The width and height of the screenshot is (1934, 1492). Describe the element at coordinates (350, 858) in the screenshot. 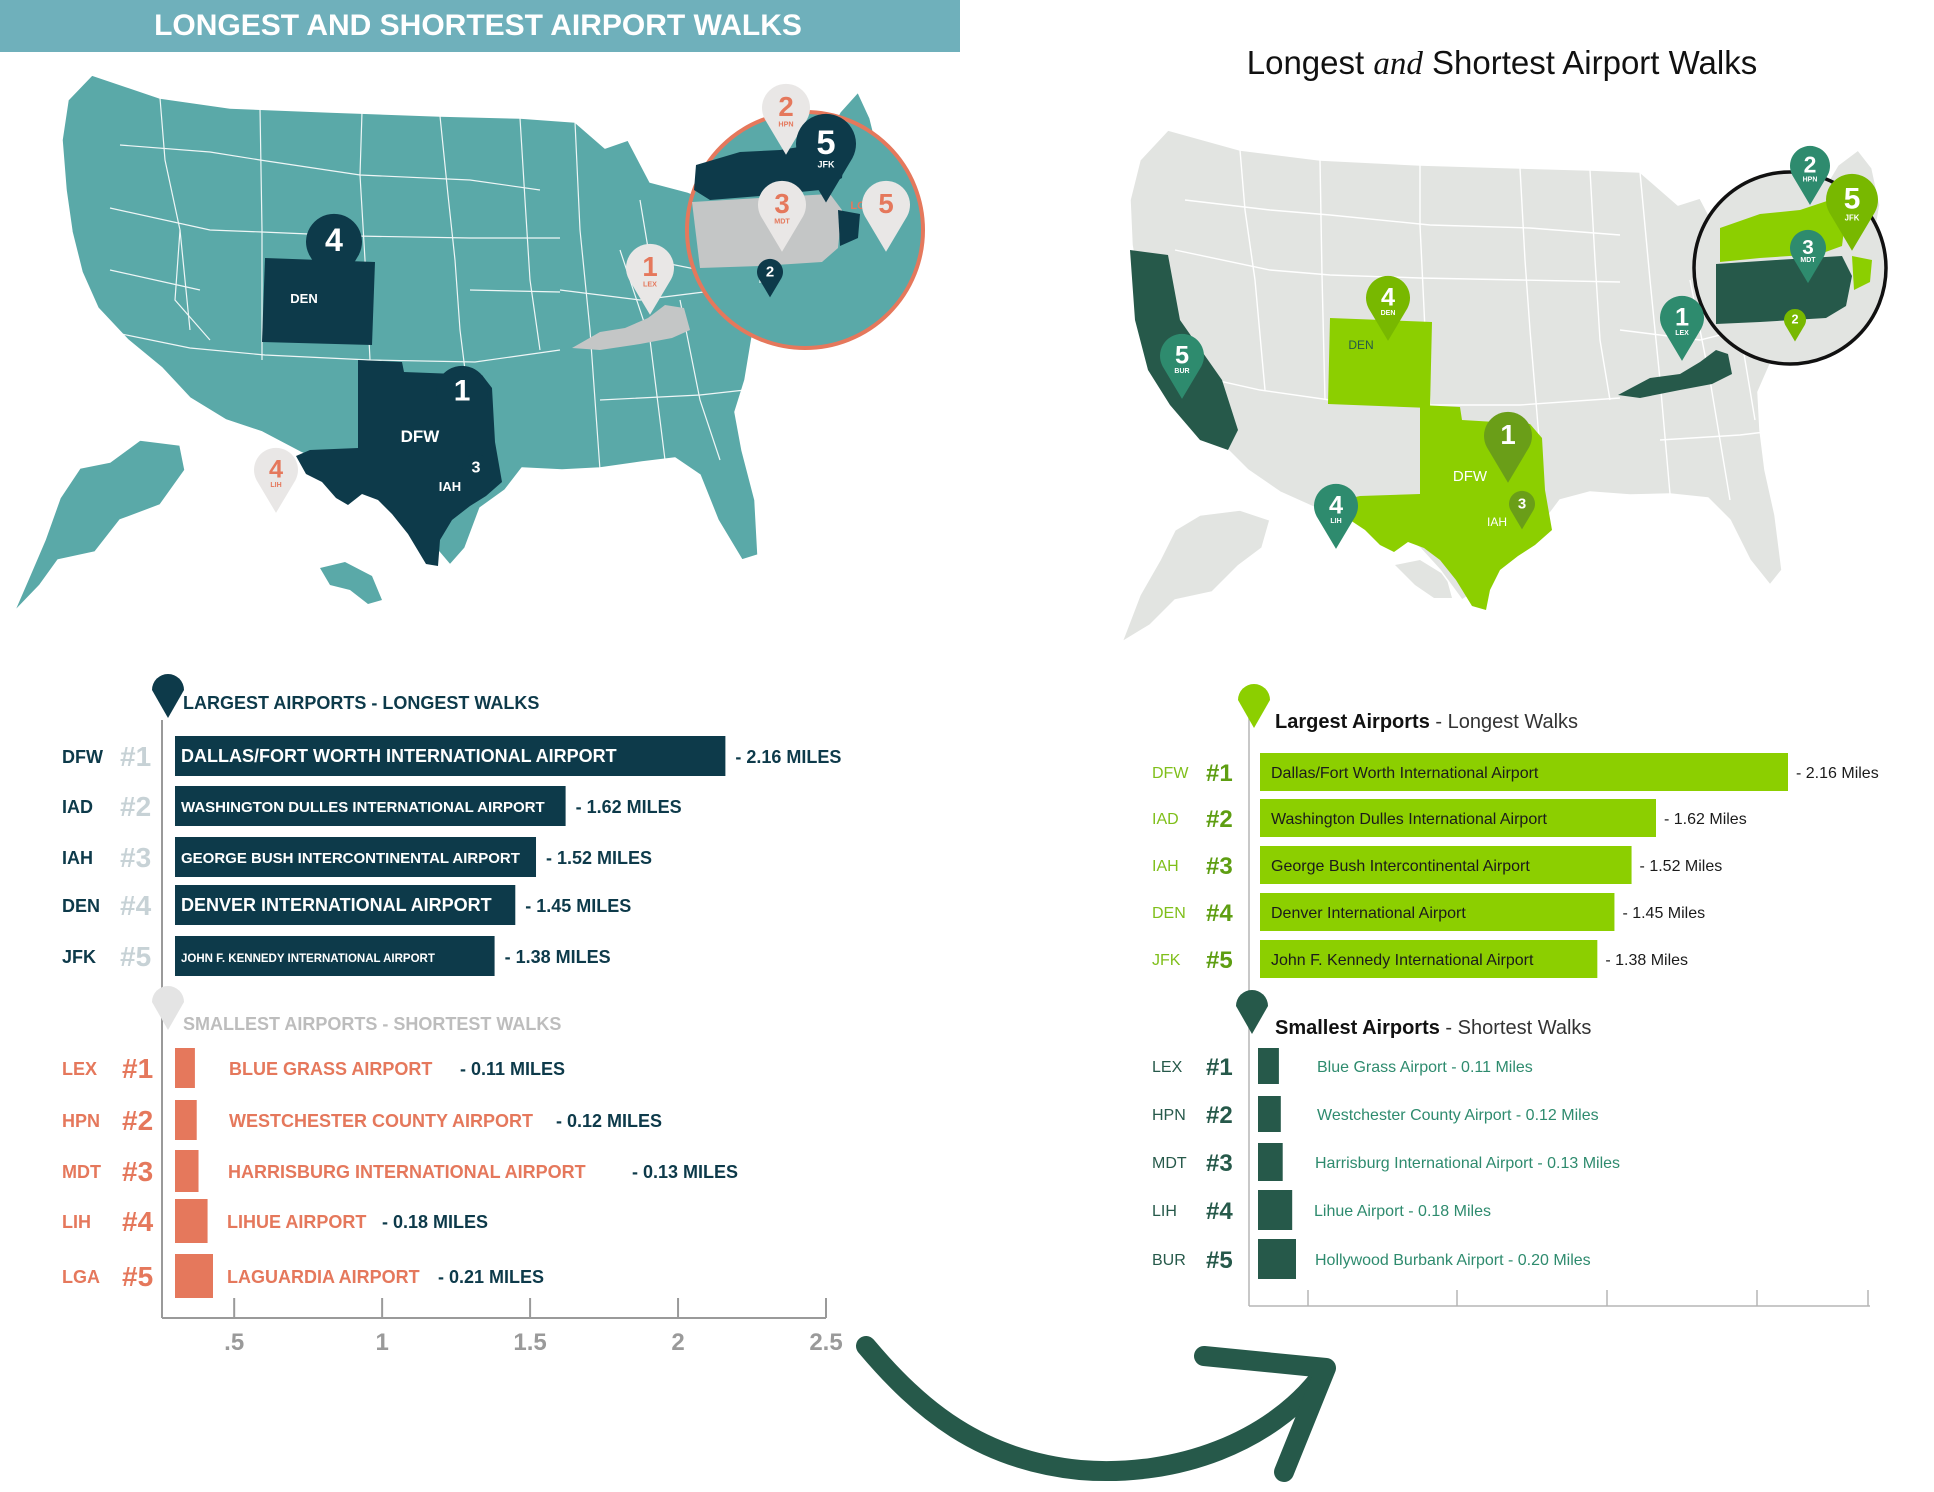

I see `bar-name-label: GEORGE BUSH INTERCONTINENTAL AIRPORT` at that location.